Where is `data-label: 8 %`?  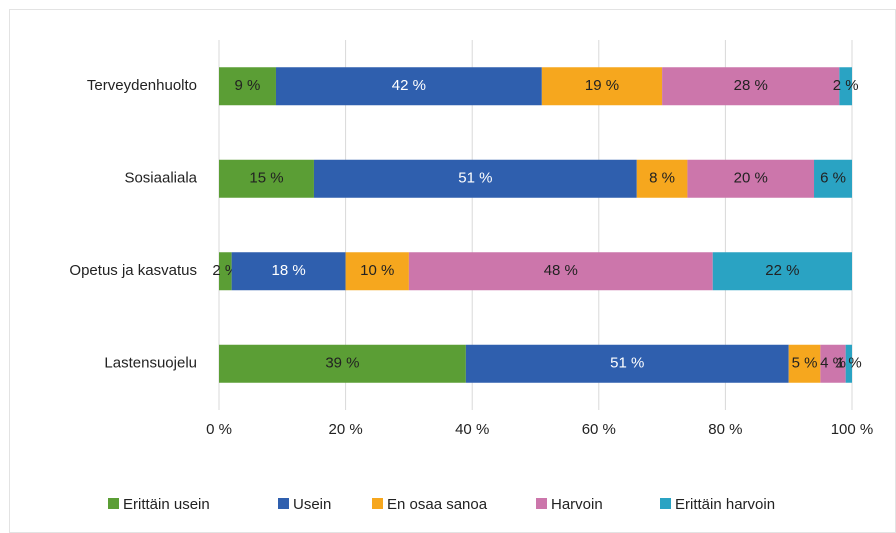
data-label: 8 % is located at coordinates (662, 178).